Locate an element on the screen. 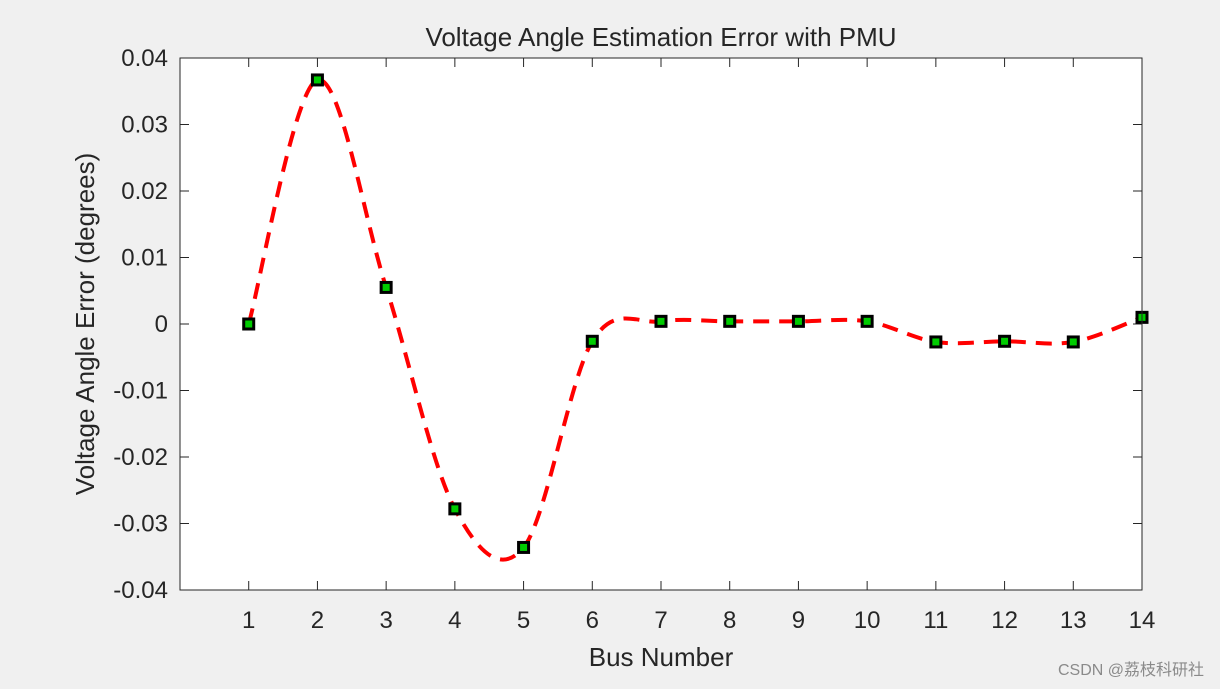 This screenshot has width=1220, height=689. x-tick-label: 7 is located at coordinates (660, 620).